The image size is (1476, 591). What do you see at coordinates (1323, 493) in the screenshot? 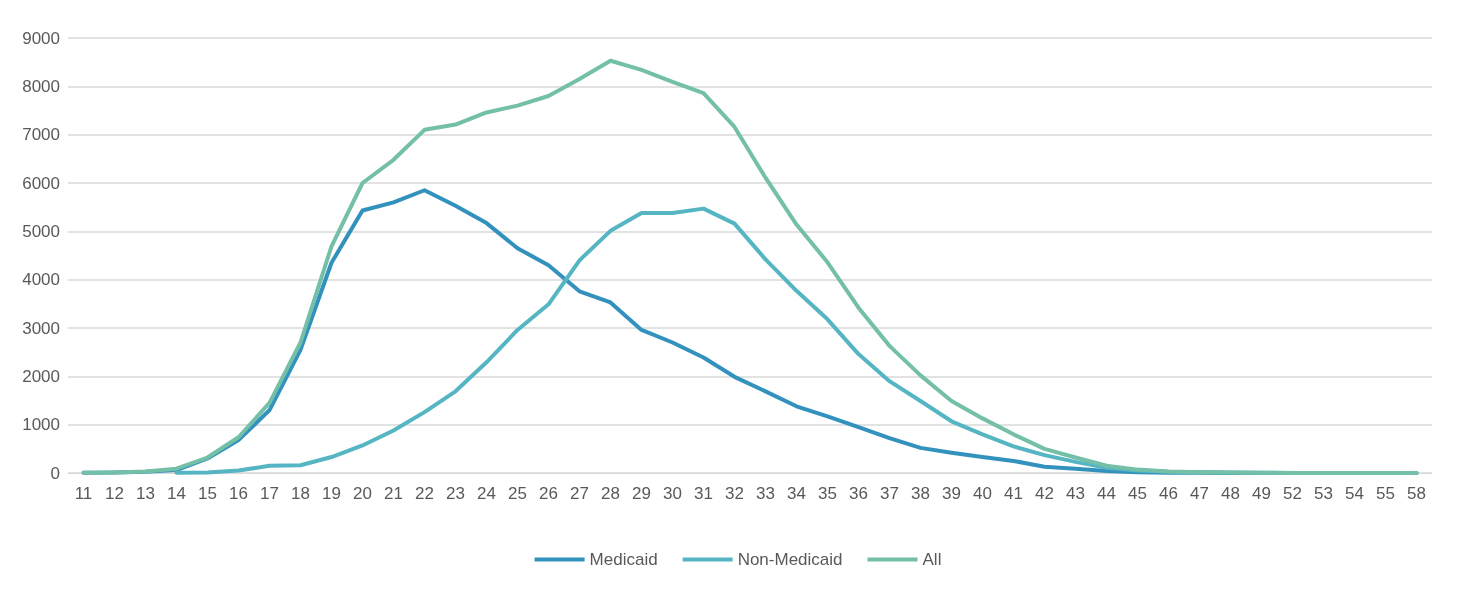
I see `x-tick-label: 53` at bounding box center [1323, 493].